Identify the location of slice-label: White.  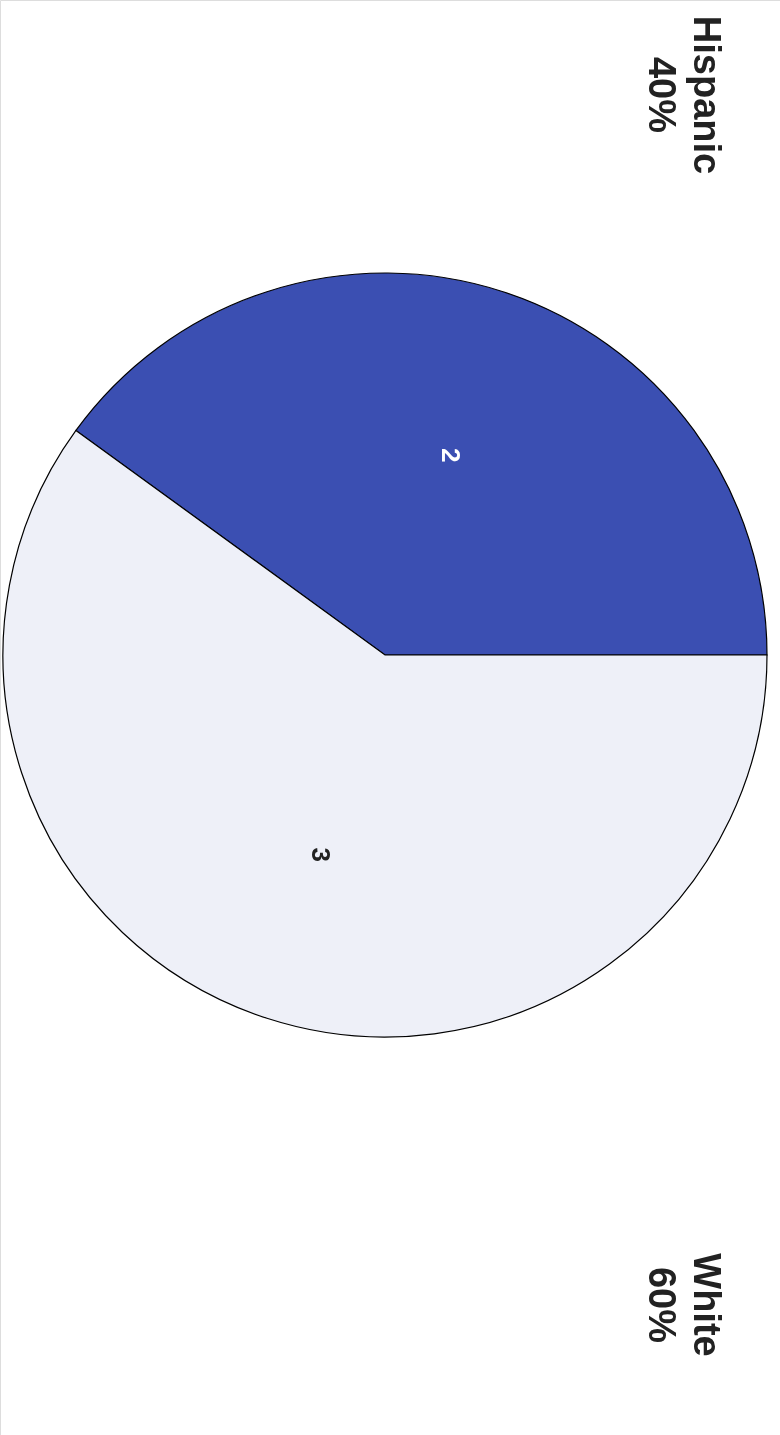
(707, 1305).